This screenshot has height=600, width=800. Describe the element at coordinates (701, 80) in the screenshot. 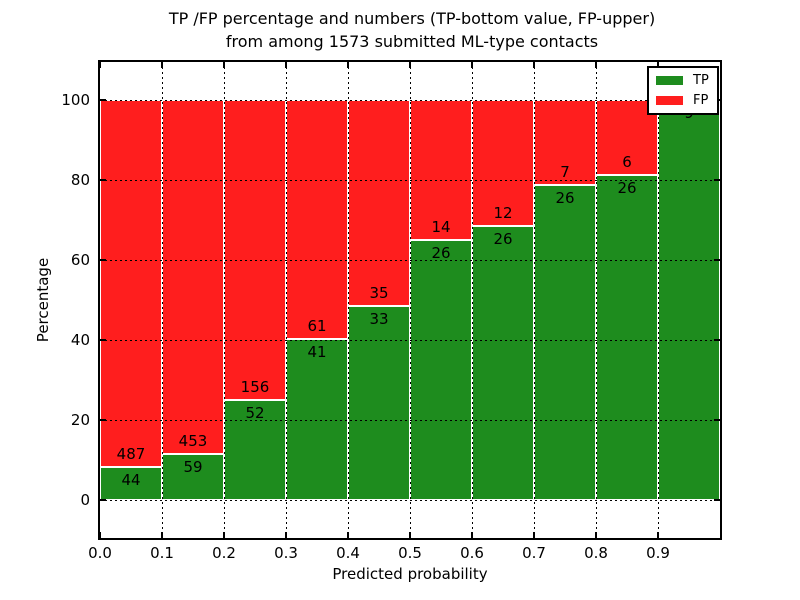

I see `legend-label: TP` at that location.